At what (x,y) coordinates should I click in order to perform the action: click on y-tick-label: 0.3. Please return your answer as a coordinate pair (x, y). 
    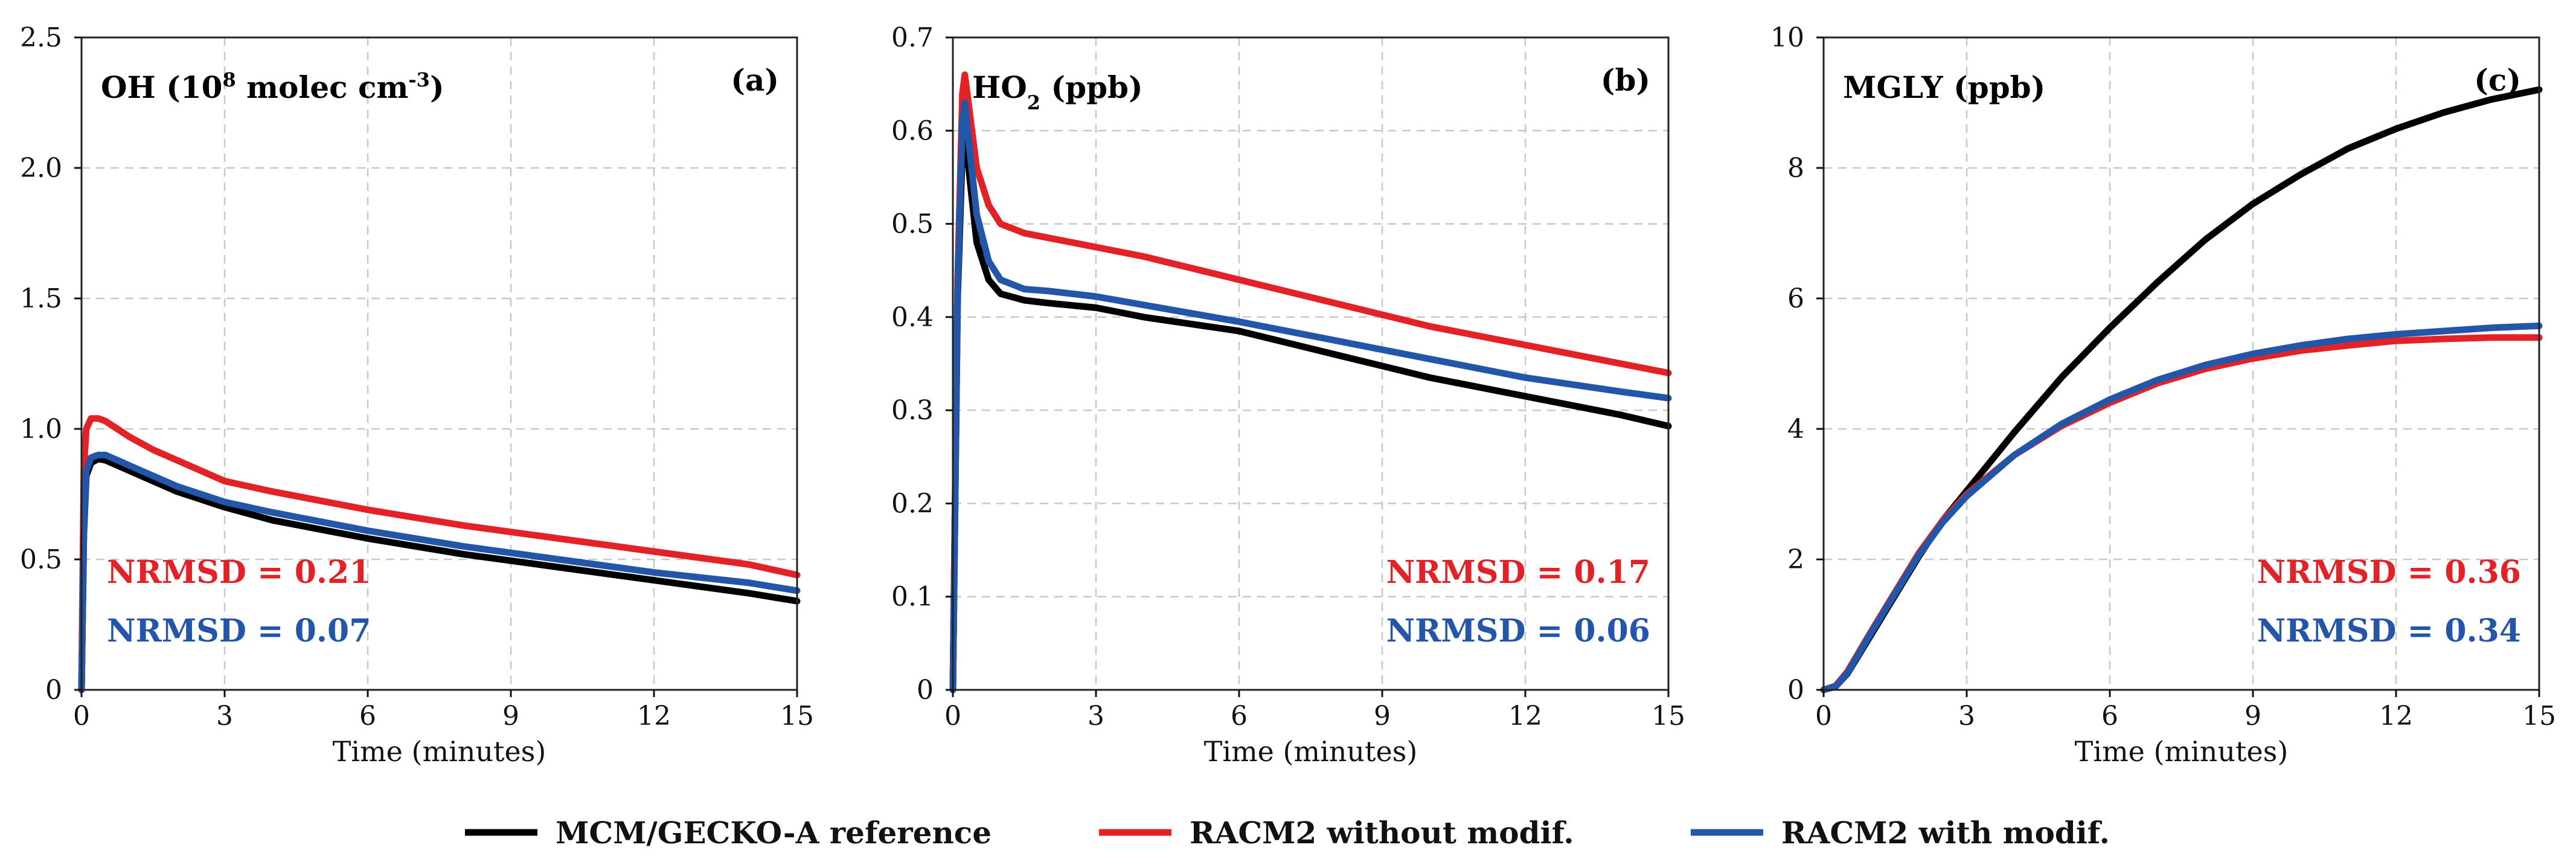
    Looking at the image, I should click on (912, 410).